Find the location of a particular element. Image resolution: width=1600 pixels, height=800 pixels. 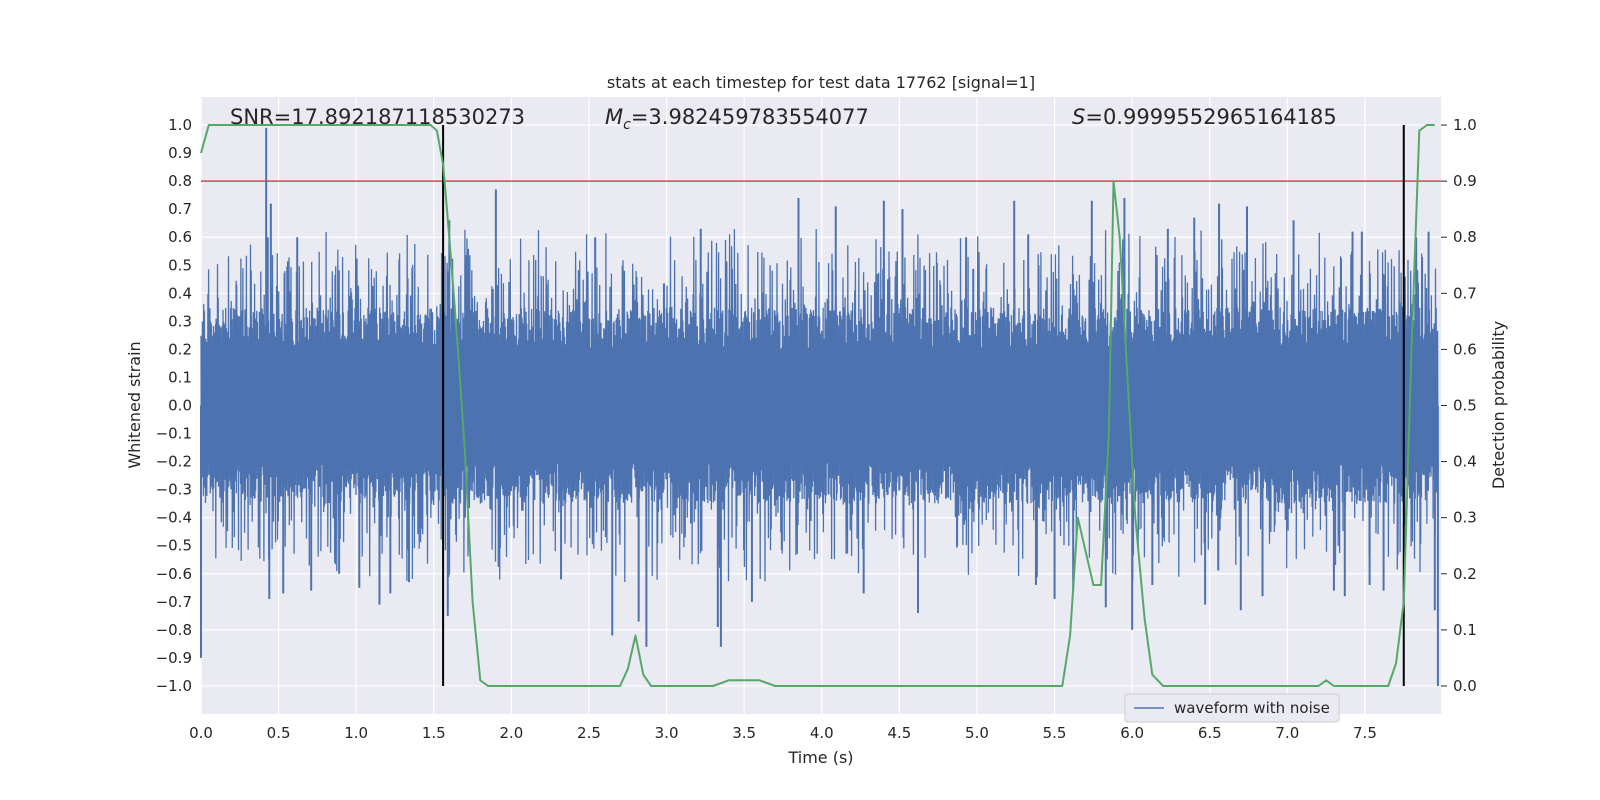

x-tick-label: 6.5 is located at coordinates (1210, 733).